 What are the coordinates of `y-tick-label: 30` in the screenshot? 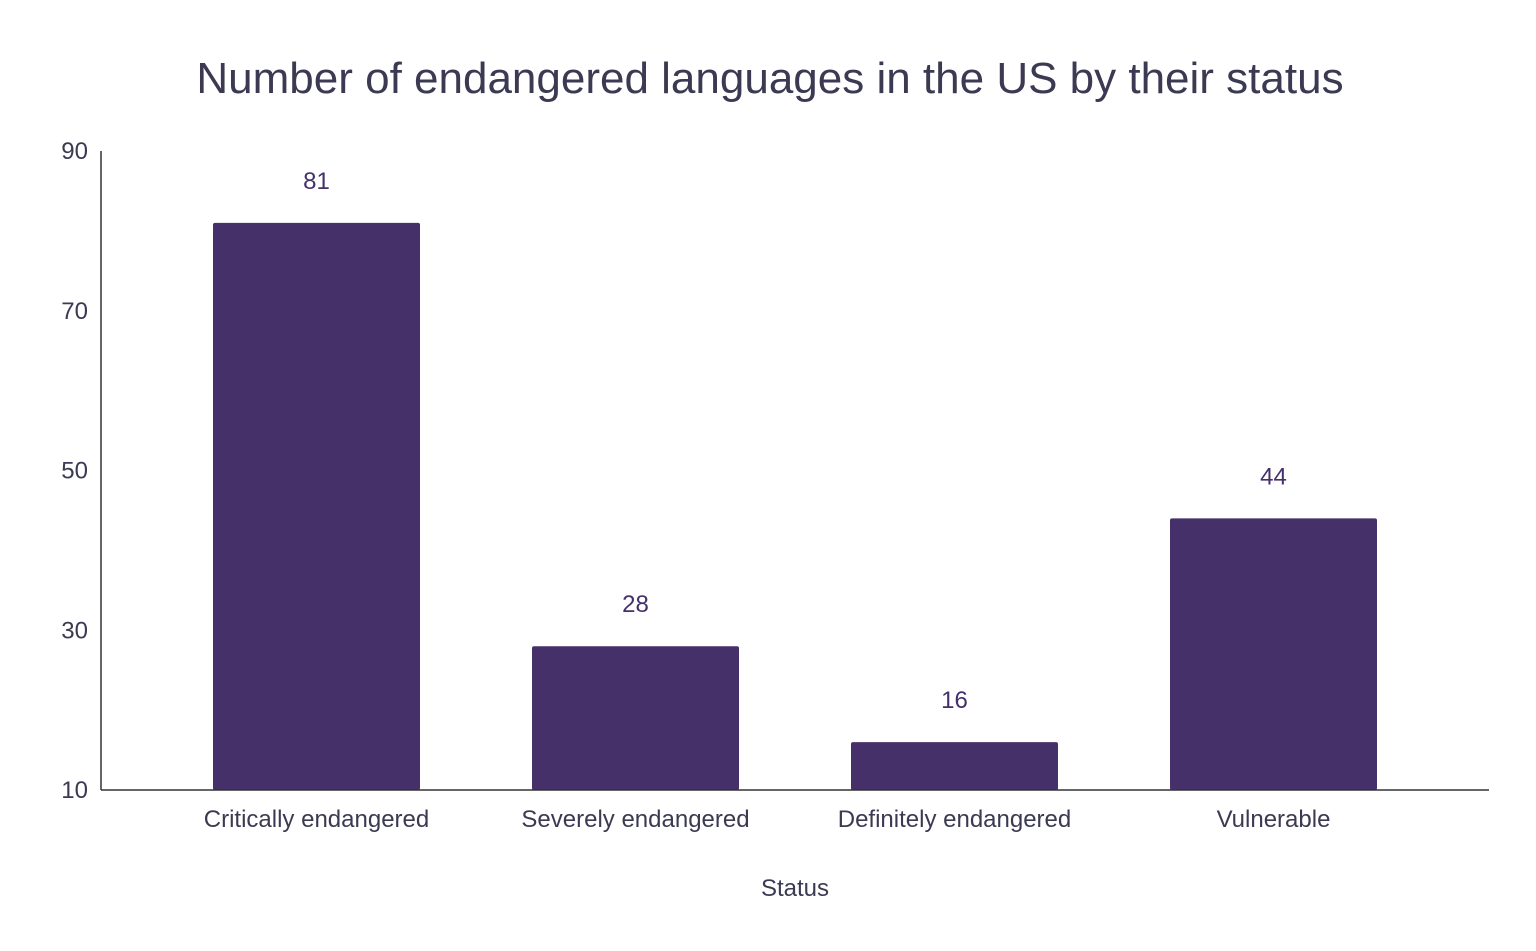 It's located at (74, 630).